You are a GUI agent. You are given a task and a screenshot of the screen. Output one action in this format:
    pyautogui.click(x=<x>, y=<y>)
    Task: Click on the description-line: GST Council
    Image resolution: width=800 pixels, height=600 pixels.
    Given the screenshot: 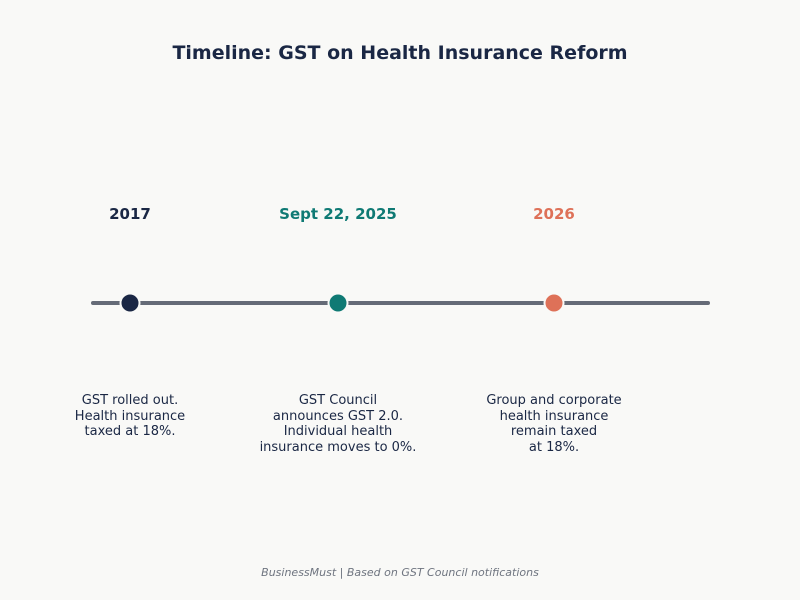 What is the action you would take?
    pyautogui.click(x=338, y=400)
    